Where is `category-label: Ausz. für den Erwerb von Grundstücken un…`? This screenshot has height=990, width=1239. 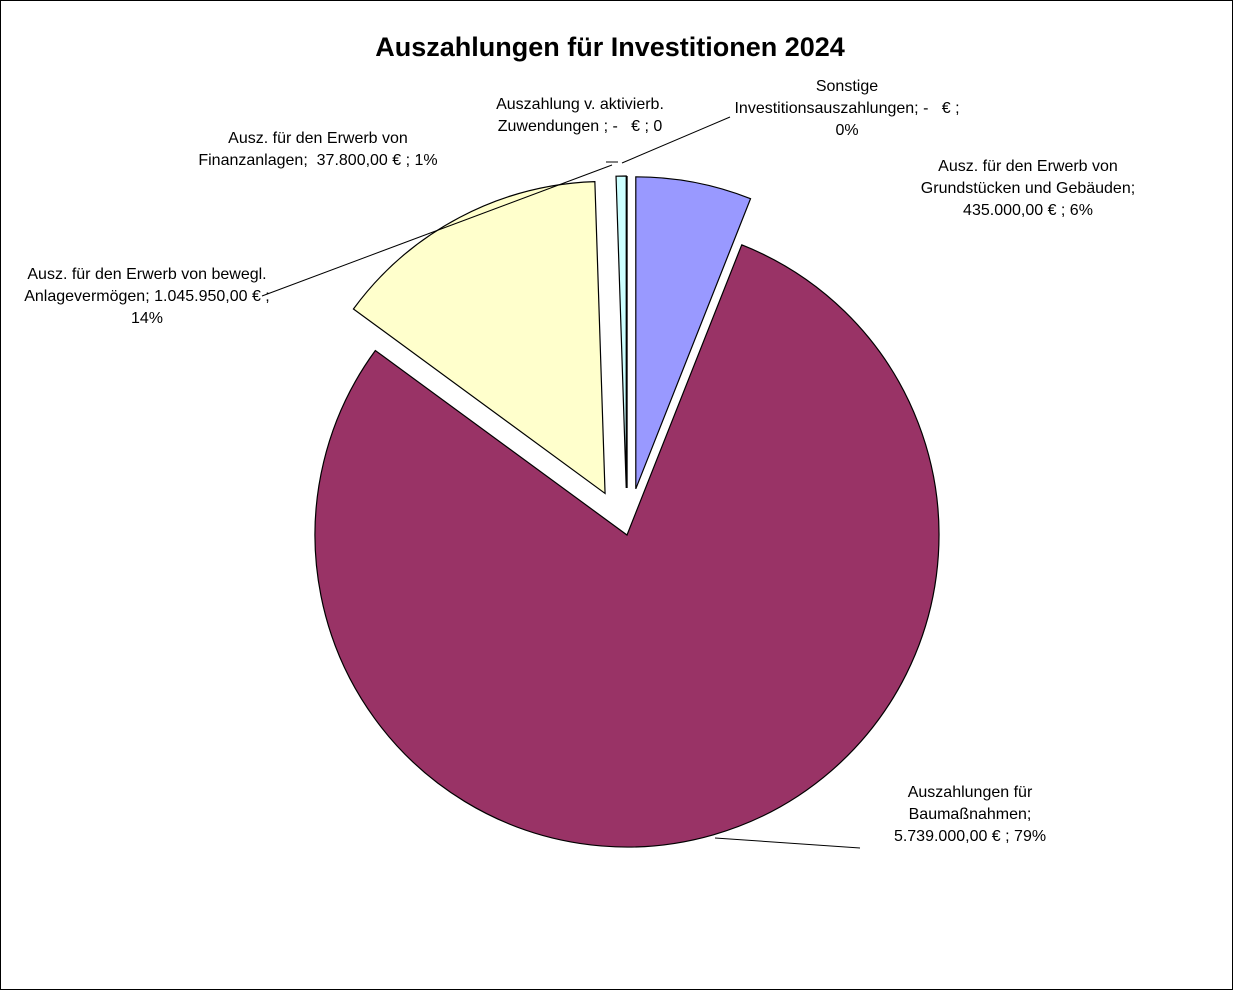
category-label: Ausz. für den Erwerb von Grundstücken un… is located at coordinates (1025, 177).